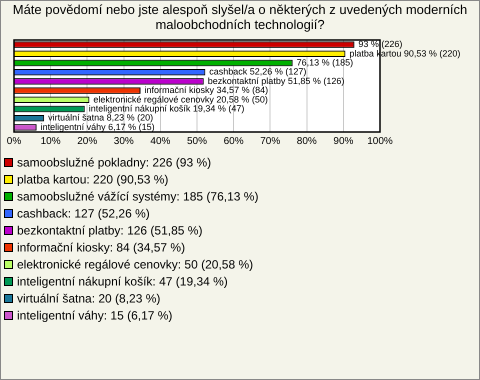  Describe the element at coordinates (276, 81) in the screenshot. I see `data-label: bezkontaktní platby 51,85 % (126)` at that location.